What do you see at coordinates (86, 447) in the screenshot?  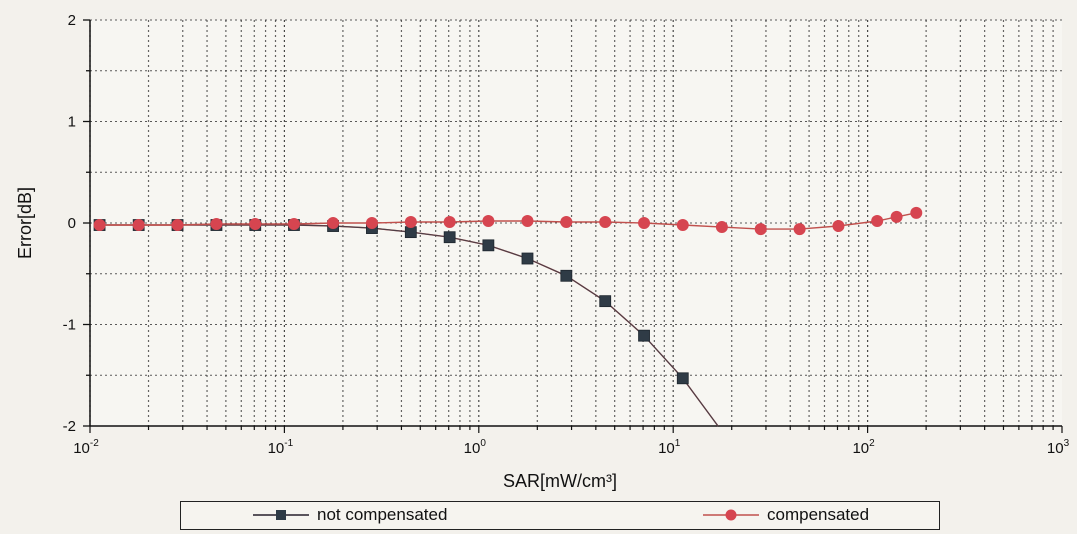 I see `x-tick-label: 10⁻²` at bounding box center [86, 447].